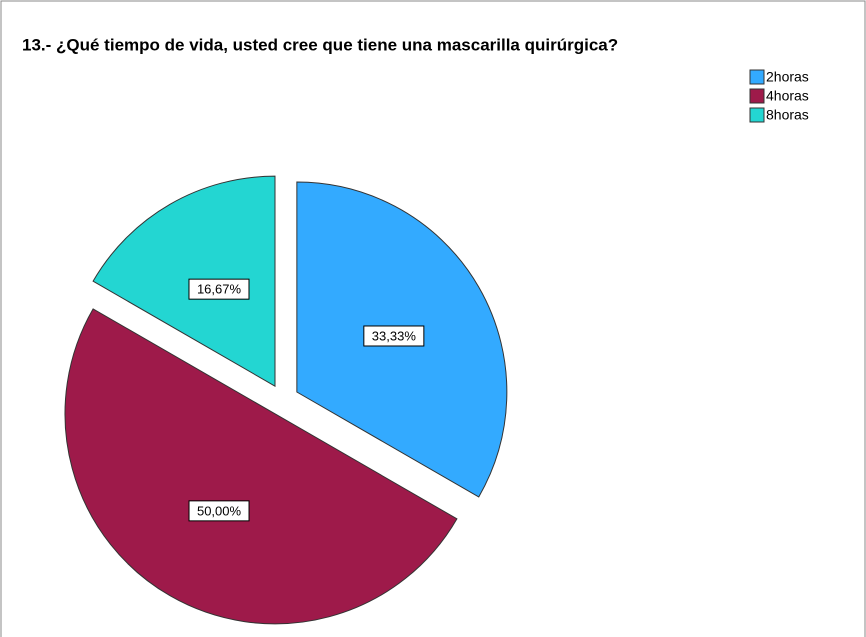 This screenshot has height=637, width=866. Describe the element at coordinates (787, 115) in the screenshot. I see `legend-label: 8horas` at that location.